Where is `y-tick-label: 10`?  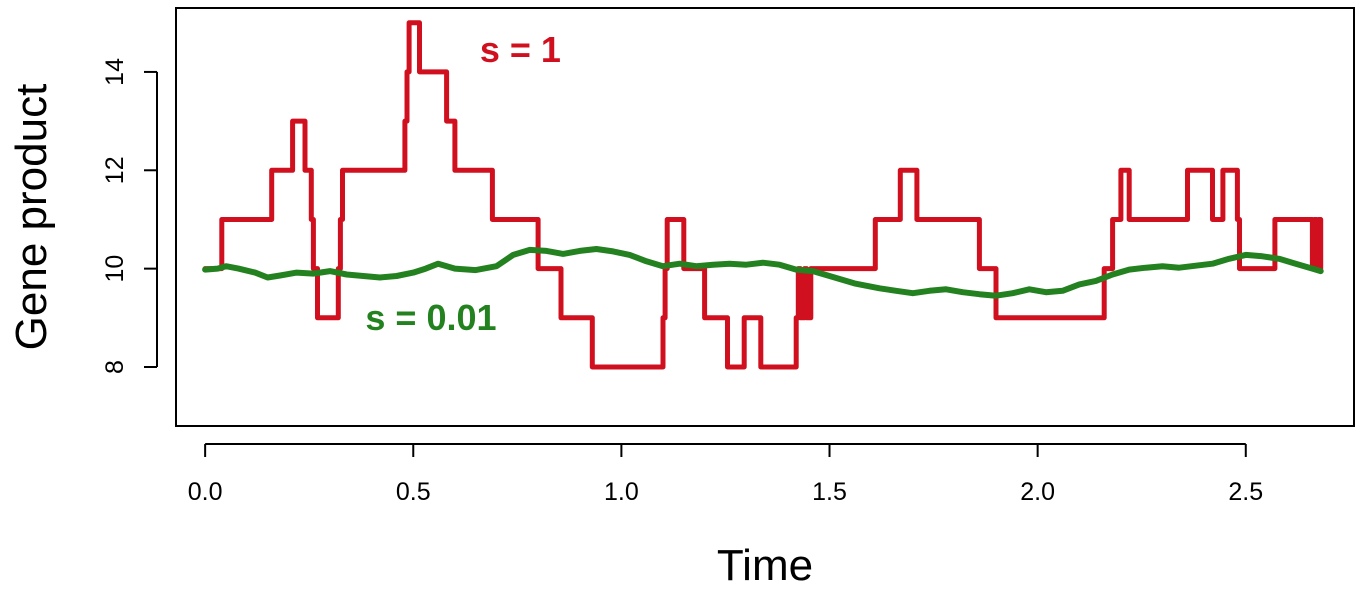 y-tick-label: 10 is located at coordinates (115, 269).